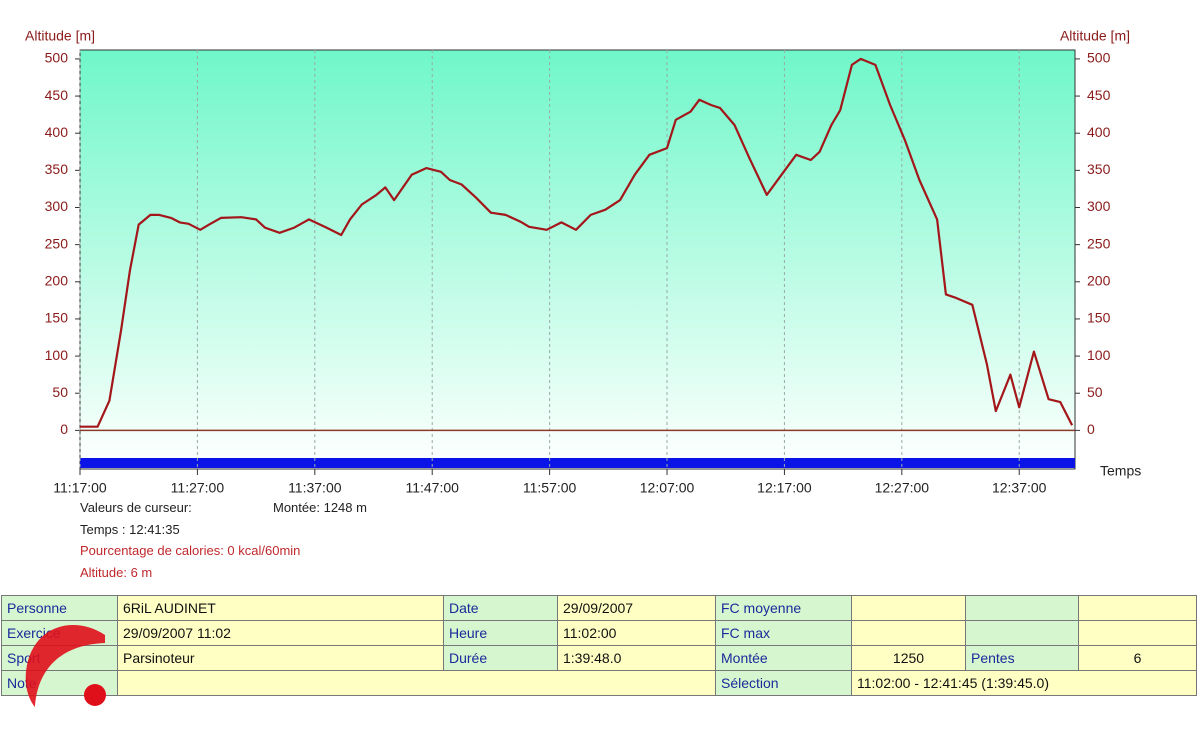 The height and width of the screenshot is (730, 1200). What do you see at coordinates (1099, 58) in the screenshot?
I see `y2-tick-label: 500` at bounding box center [1099, 58].